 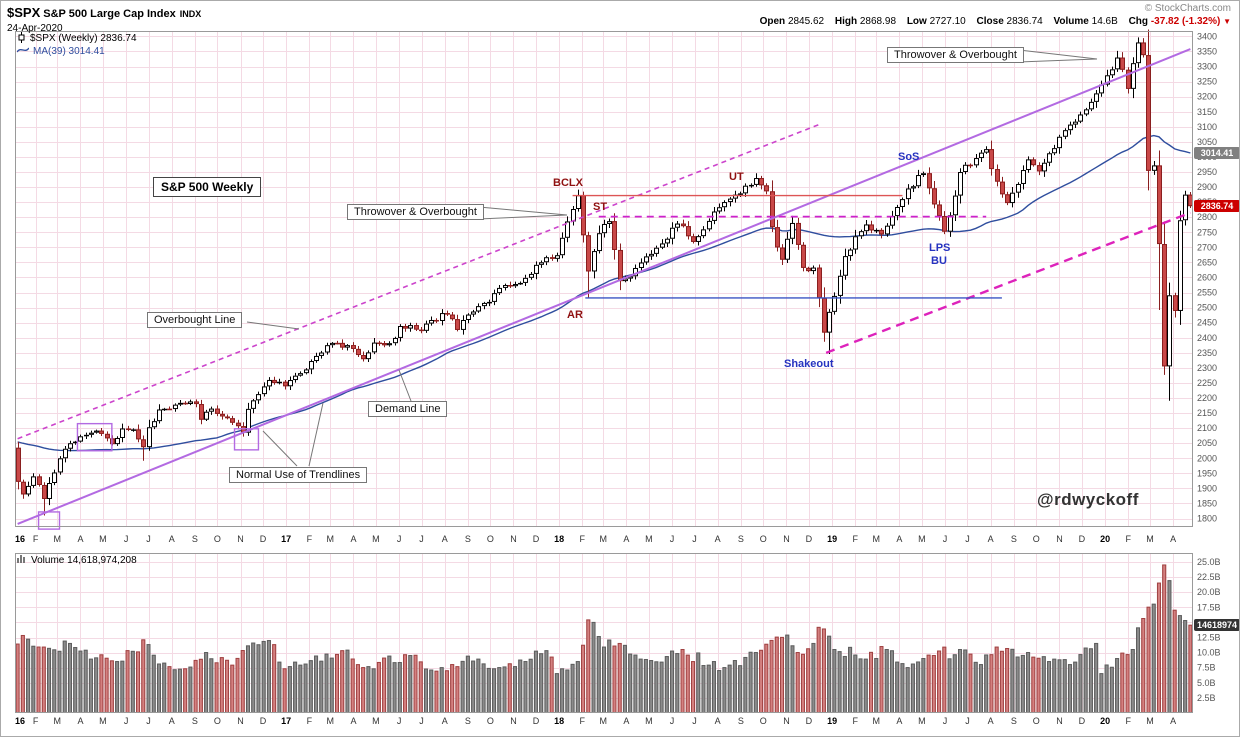 I want to click on throwover-callout-2020: Throwover & Overbought, so click(x=955, y=55).